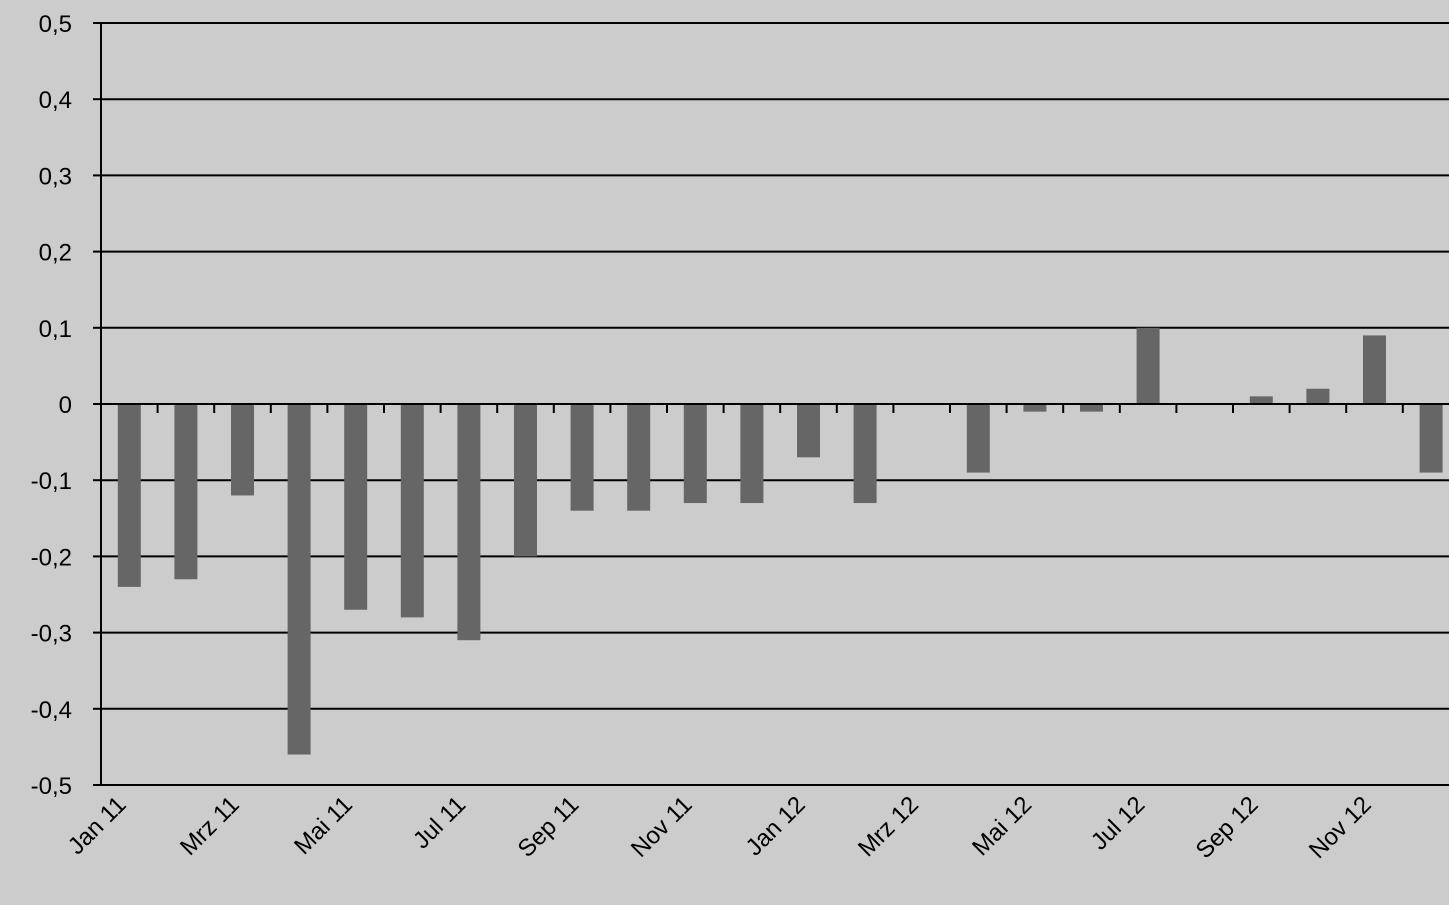 This screenshot has height=905, width=1449. What do you see at coordinates (51, 634) in the screenshot?
I see `y-tick-label: -0,3` at bounding box center [51, 634].